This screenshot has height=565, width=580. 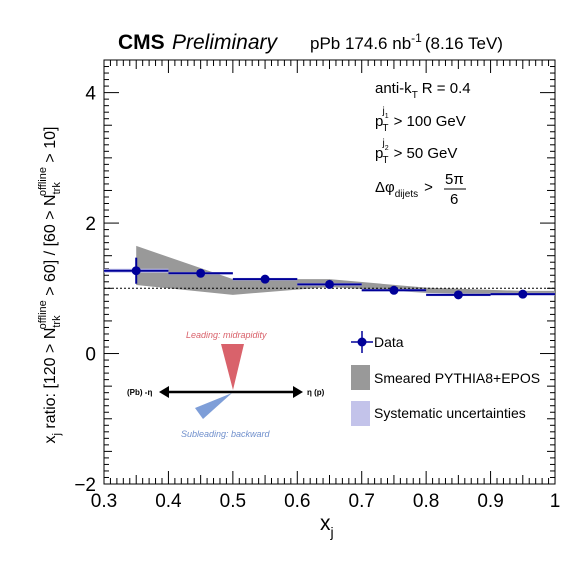 I want to click on x-tick-label: 0.3, so click(x=104, y=501).